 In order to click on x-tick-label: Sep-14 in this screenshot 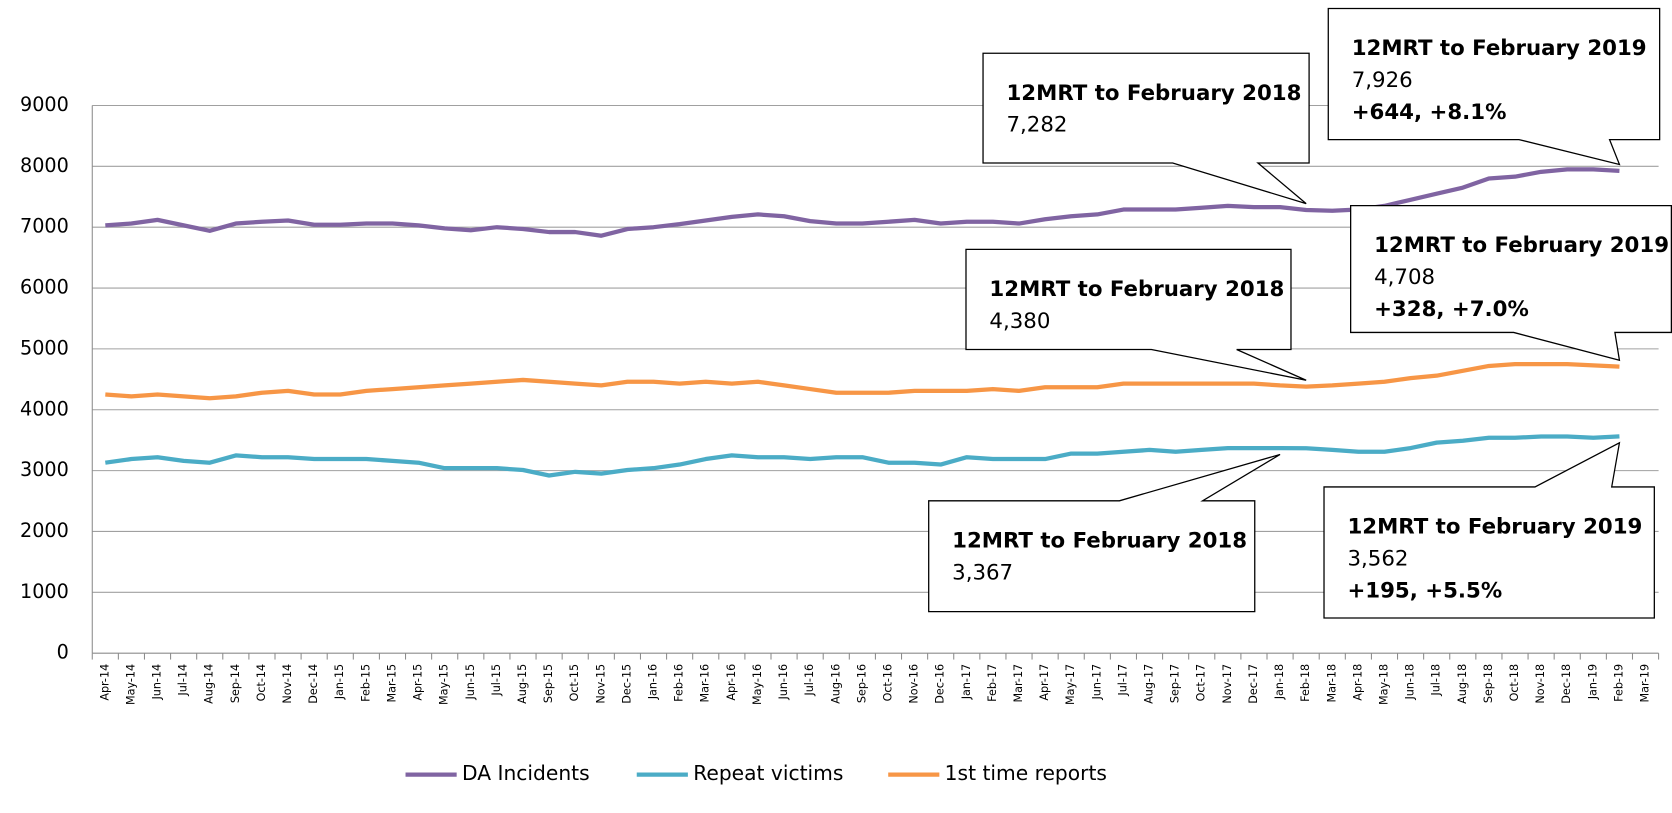, I will do `click(235, 683)`.